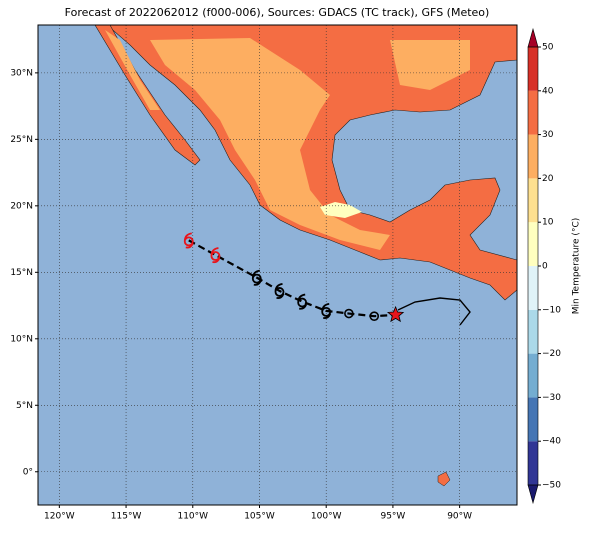 The image size is (592, 533). Describe the element at coordinates (577, 266) in the screenshot. I see `colorbar-label: Min Temperature (°C)` at that location.